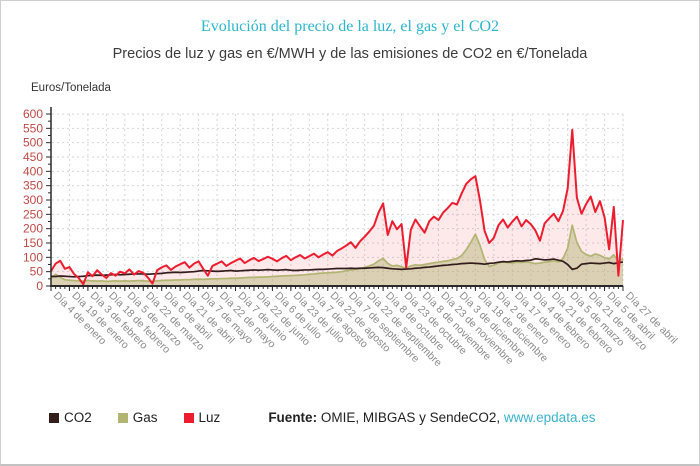  I want to click on gas-legend-swatch-icon, so click(122, 417).